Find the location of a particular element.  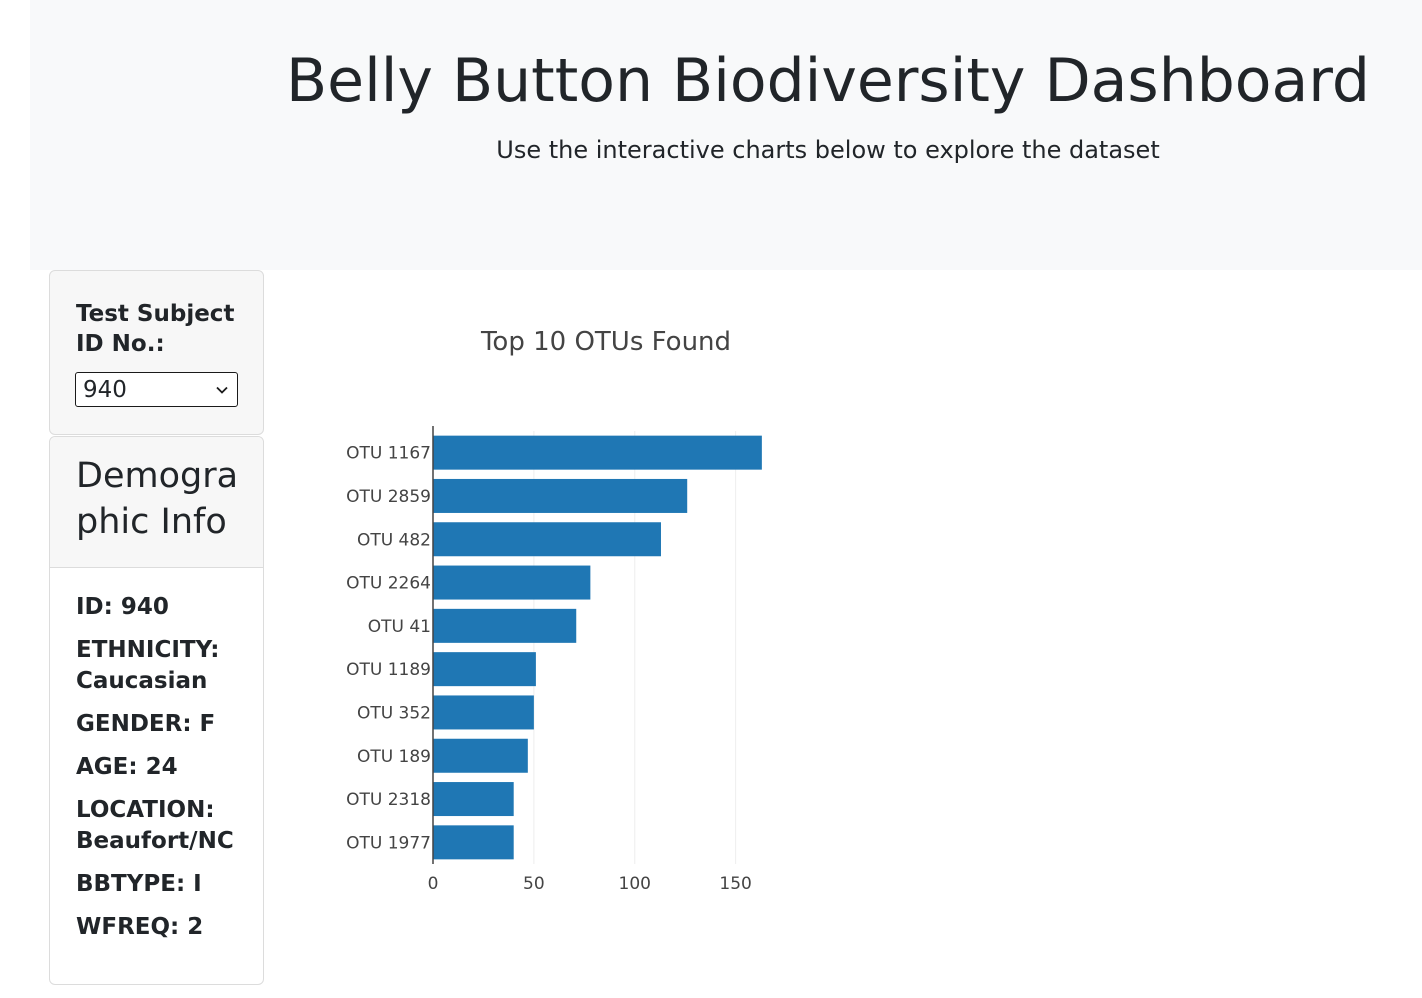

demographics-header: Demographic Info is located at coordinates (156, 502).